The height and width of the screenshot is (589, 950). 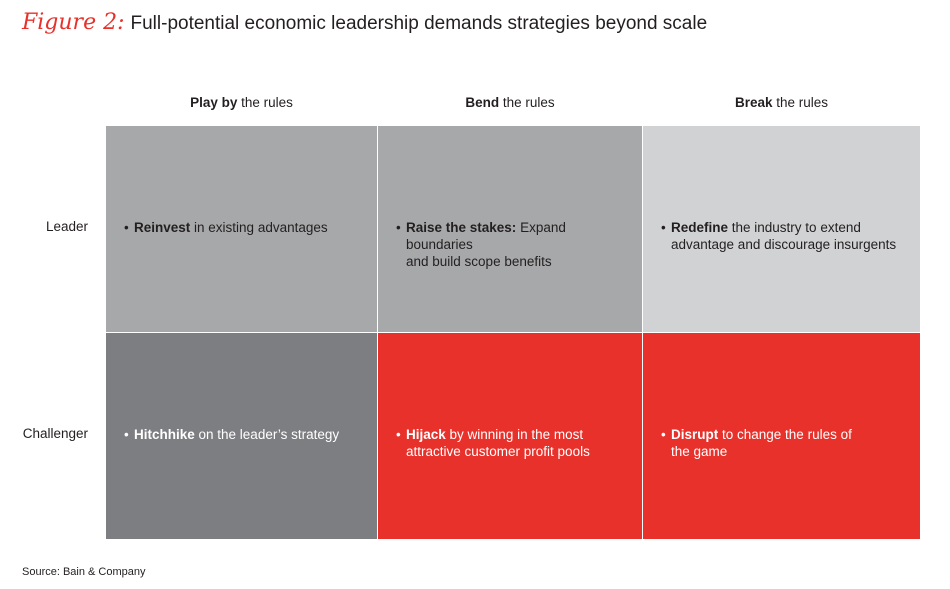 I want to click on column-header-play: Play by the rules, so click(x=241, y=102).